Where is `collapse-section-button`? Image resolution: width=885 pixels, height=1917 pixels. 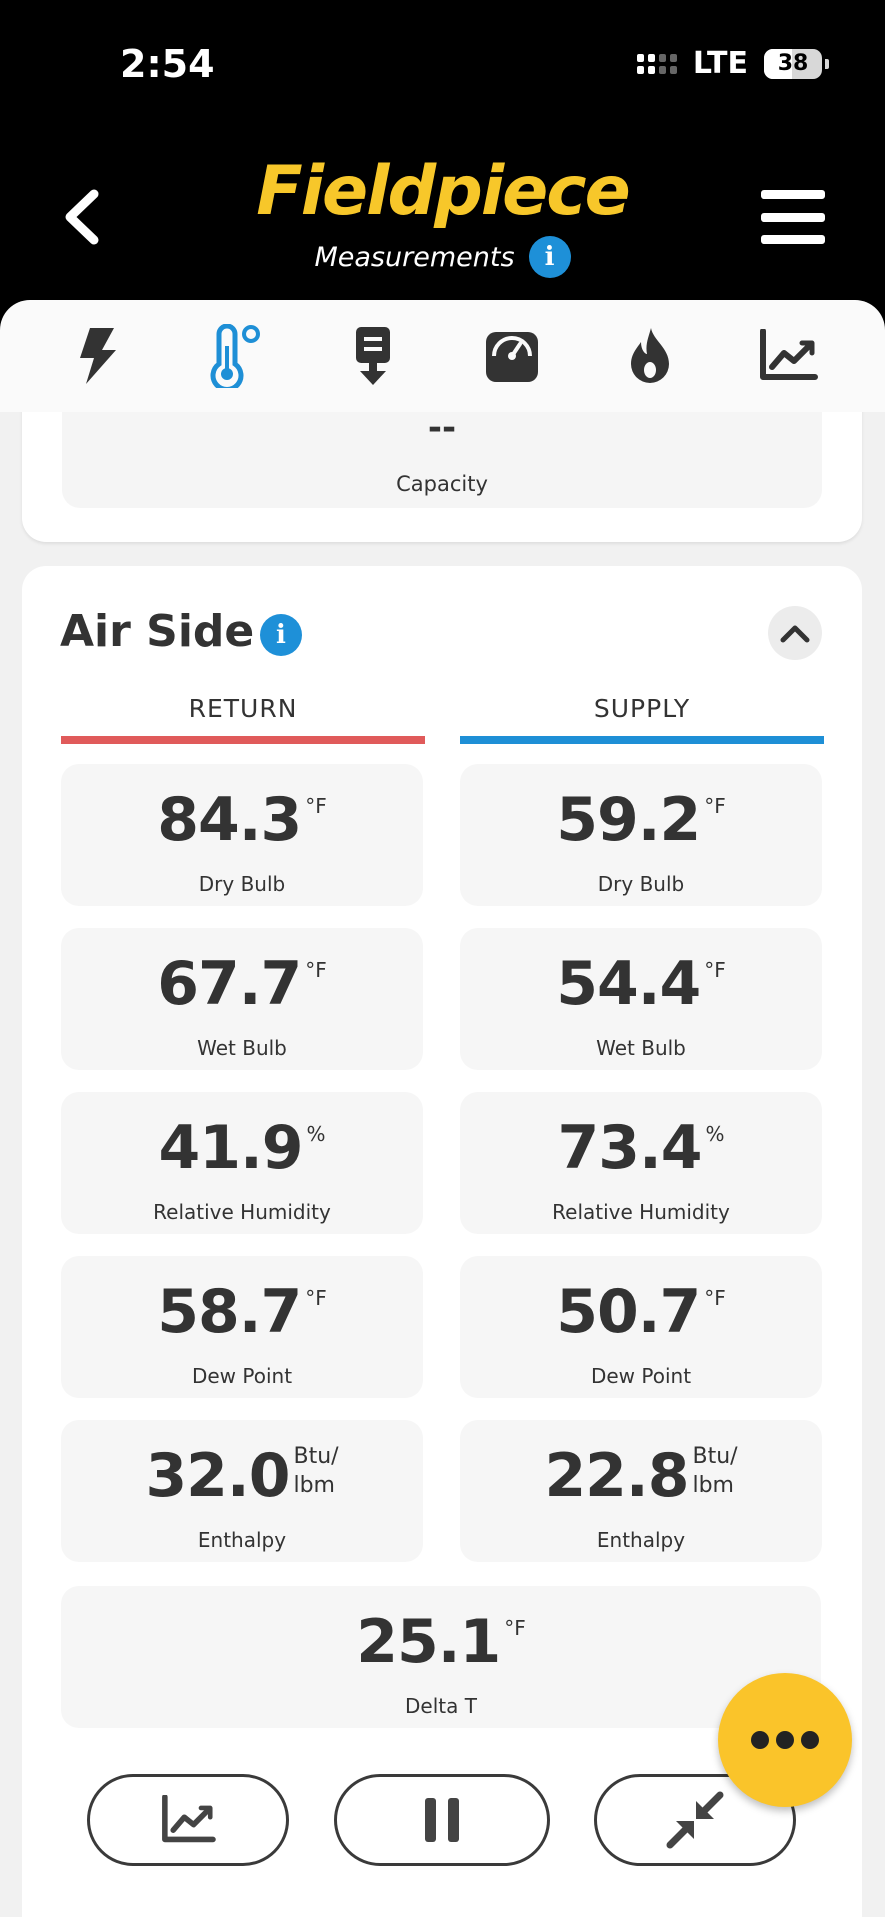
collapse-section-button is located at coordinates (795, 633).